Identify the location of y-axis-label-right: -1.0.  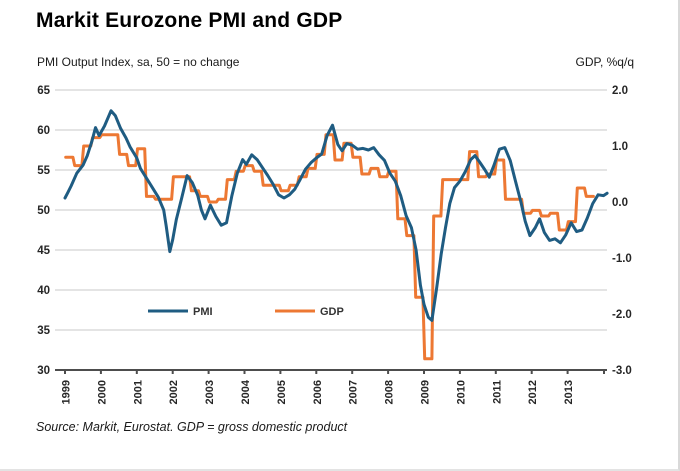
(622, 259).